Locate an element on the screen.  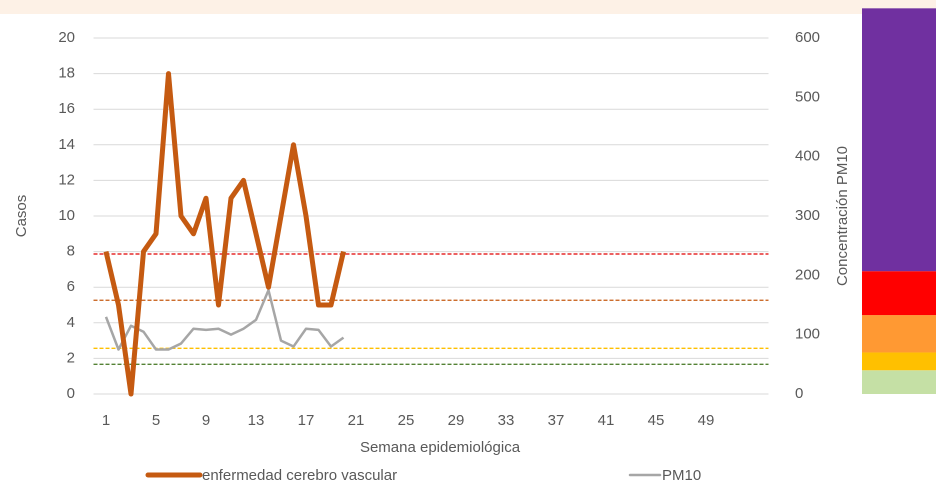
y-tick-label: 4 is located at coordinates (71, 322).